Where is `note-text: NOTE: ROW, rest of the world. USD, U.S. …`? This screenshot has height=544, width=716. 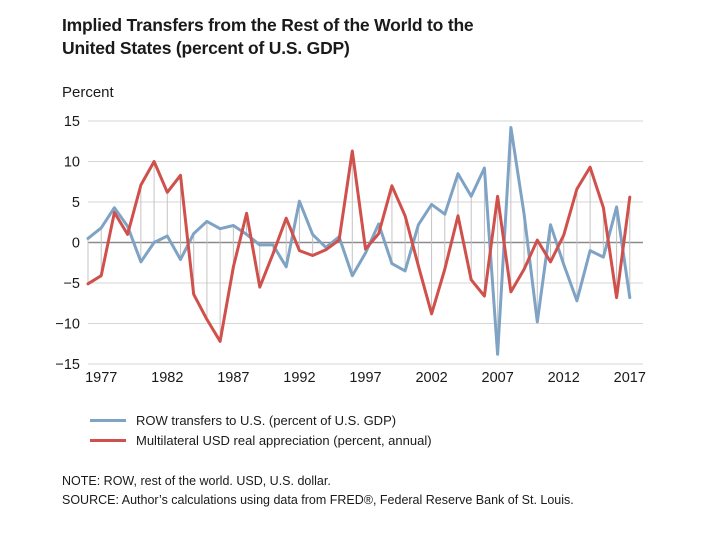
note-text: NOTE: ROW, rest of the world. USD, U.S. … is located at coordinates (196, 481).